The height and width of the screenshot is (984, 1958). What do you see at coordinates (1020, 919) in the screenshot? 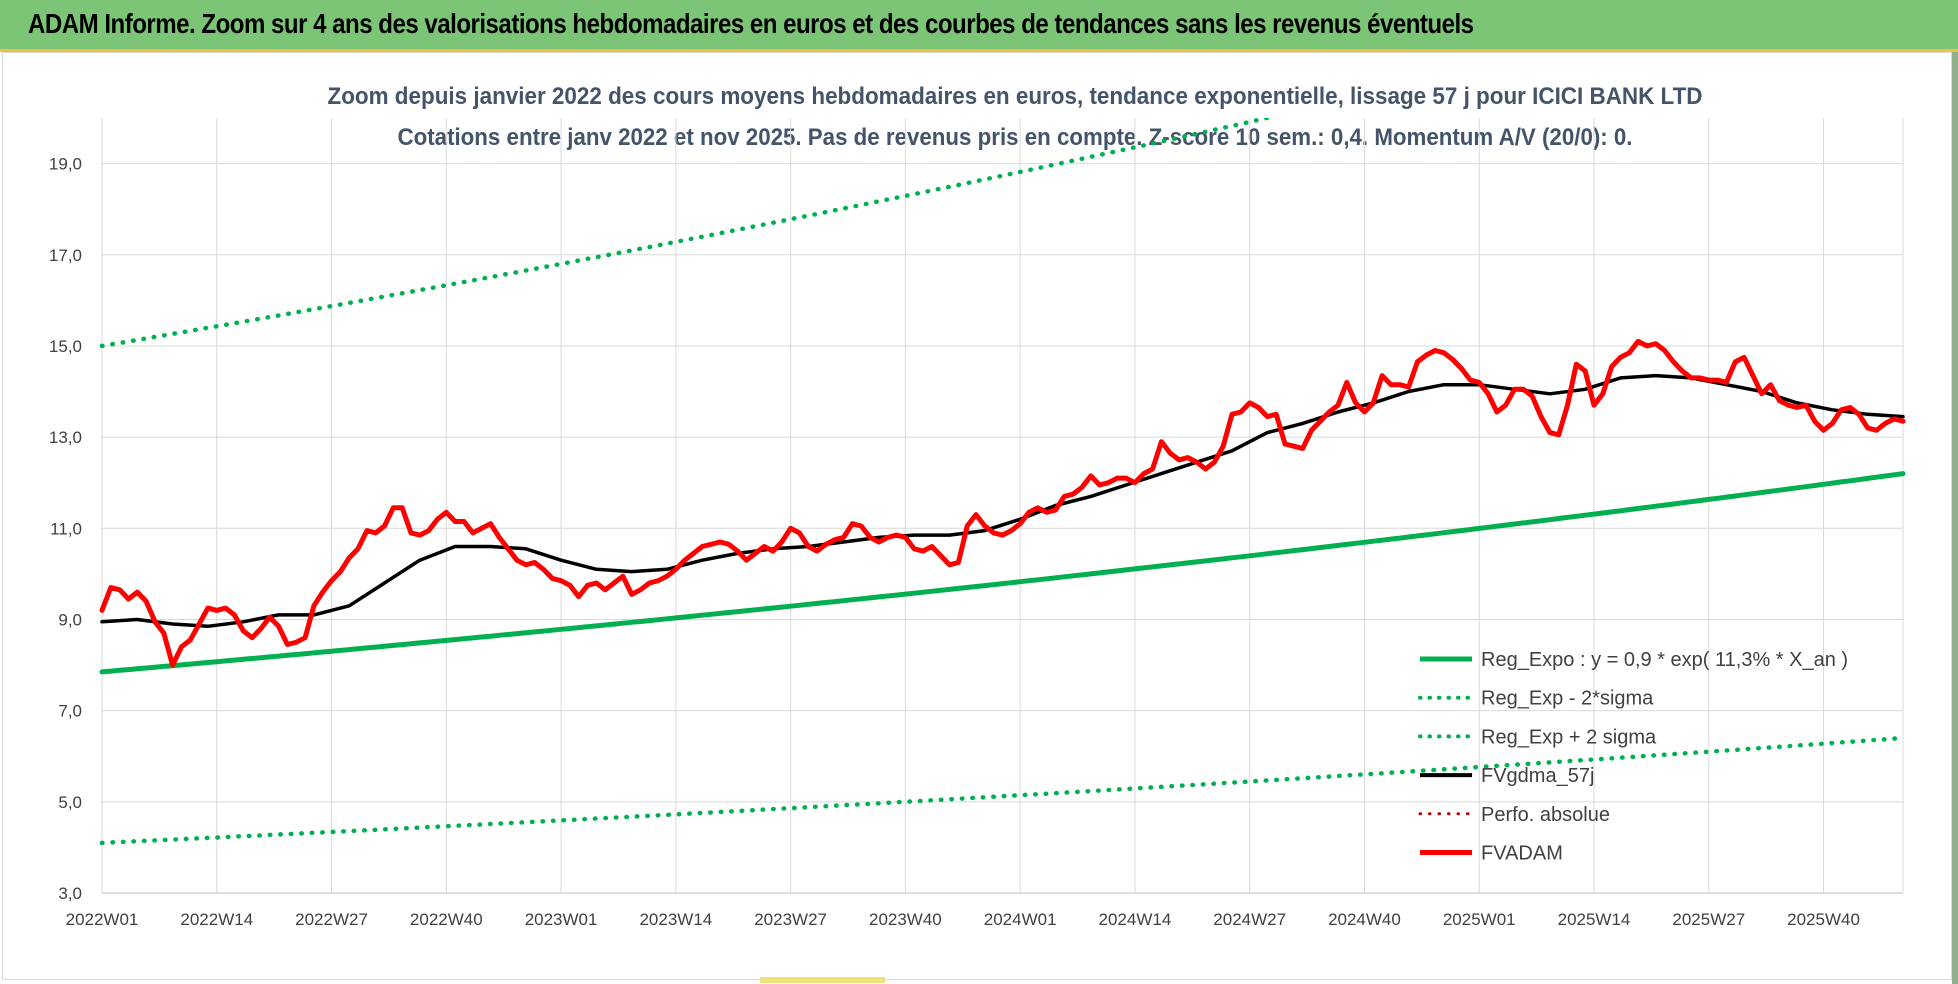
I see `x-tick-label: 2024W01` at bounding box center [1020, 919].